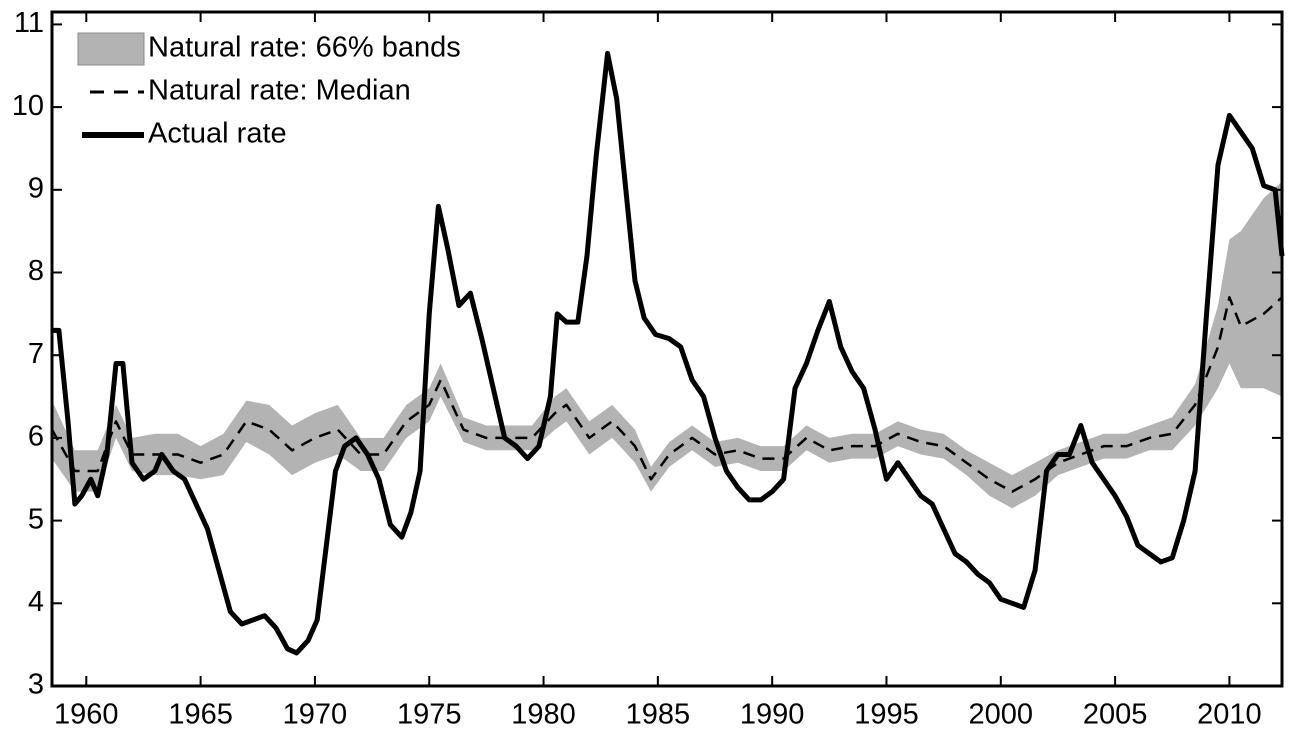  I want to click on y-tick-label: 4, so click(36, 602).